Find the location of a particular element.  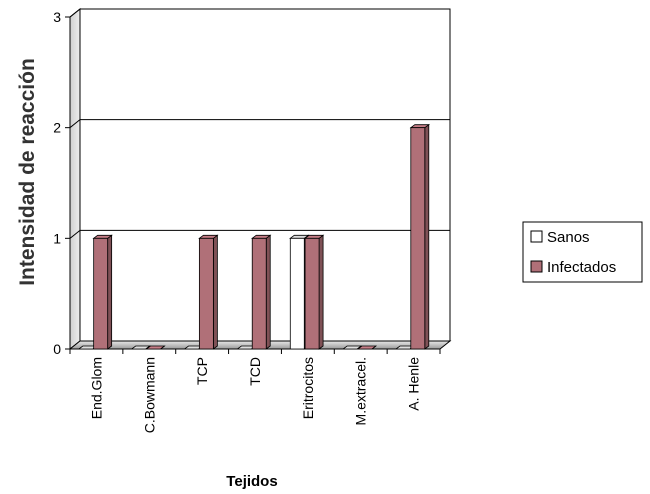

plot-side-wall is located at coordinates (75, 179).